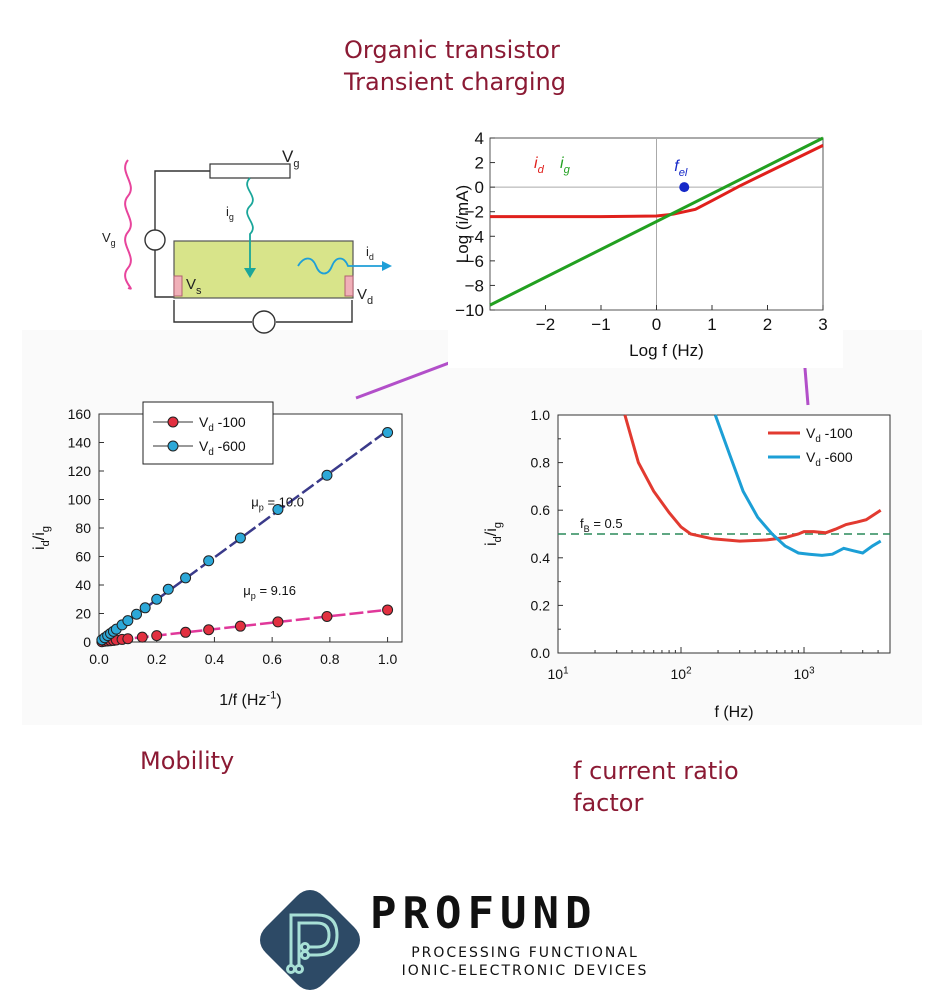  What do you see at coordinates (525, 953) in the screenshot?
I see `logo-tagline-1: PROCESSING FUNCTIONAL` at bounding box center [525, 953].